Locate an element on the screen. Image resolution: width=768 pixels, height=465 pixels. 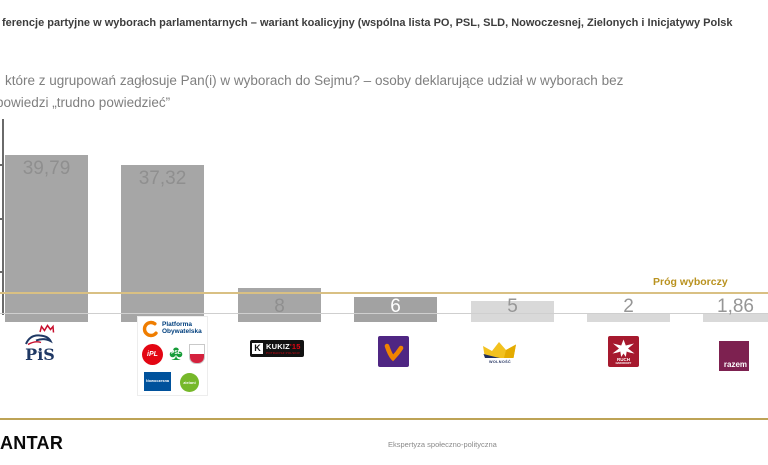
platforma-line1: Platforma is located at coordinates (177, 324).